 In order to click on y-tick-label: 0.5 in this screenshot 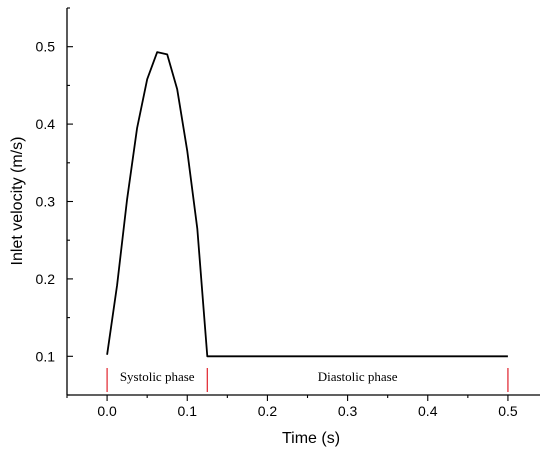, I will do `click(46, 47)`.